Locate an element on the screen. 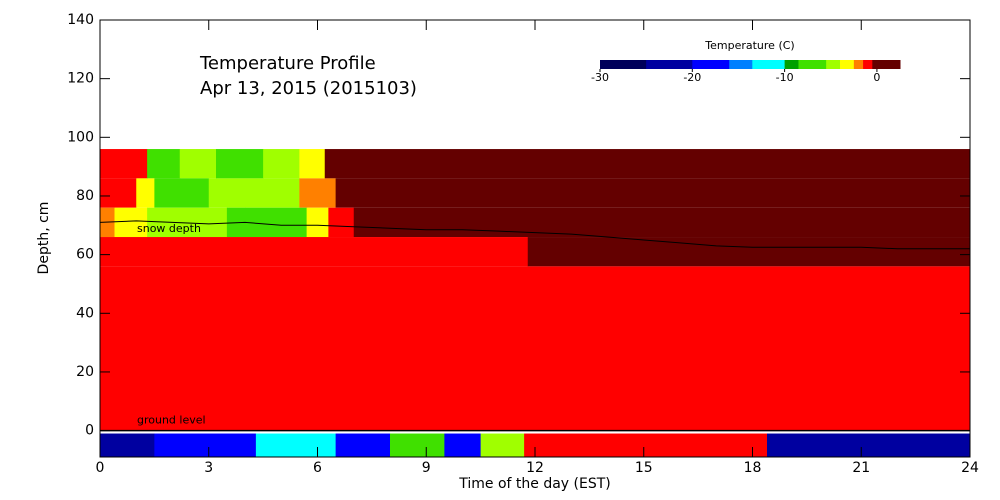  x-tick-label: 18 is located at coordinates (753, 468).